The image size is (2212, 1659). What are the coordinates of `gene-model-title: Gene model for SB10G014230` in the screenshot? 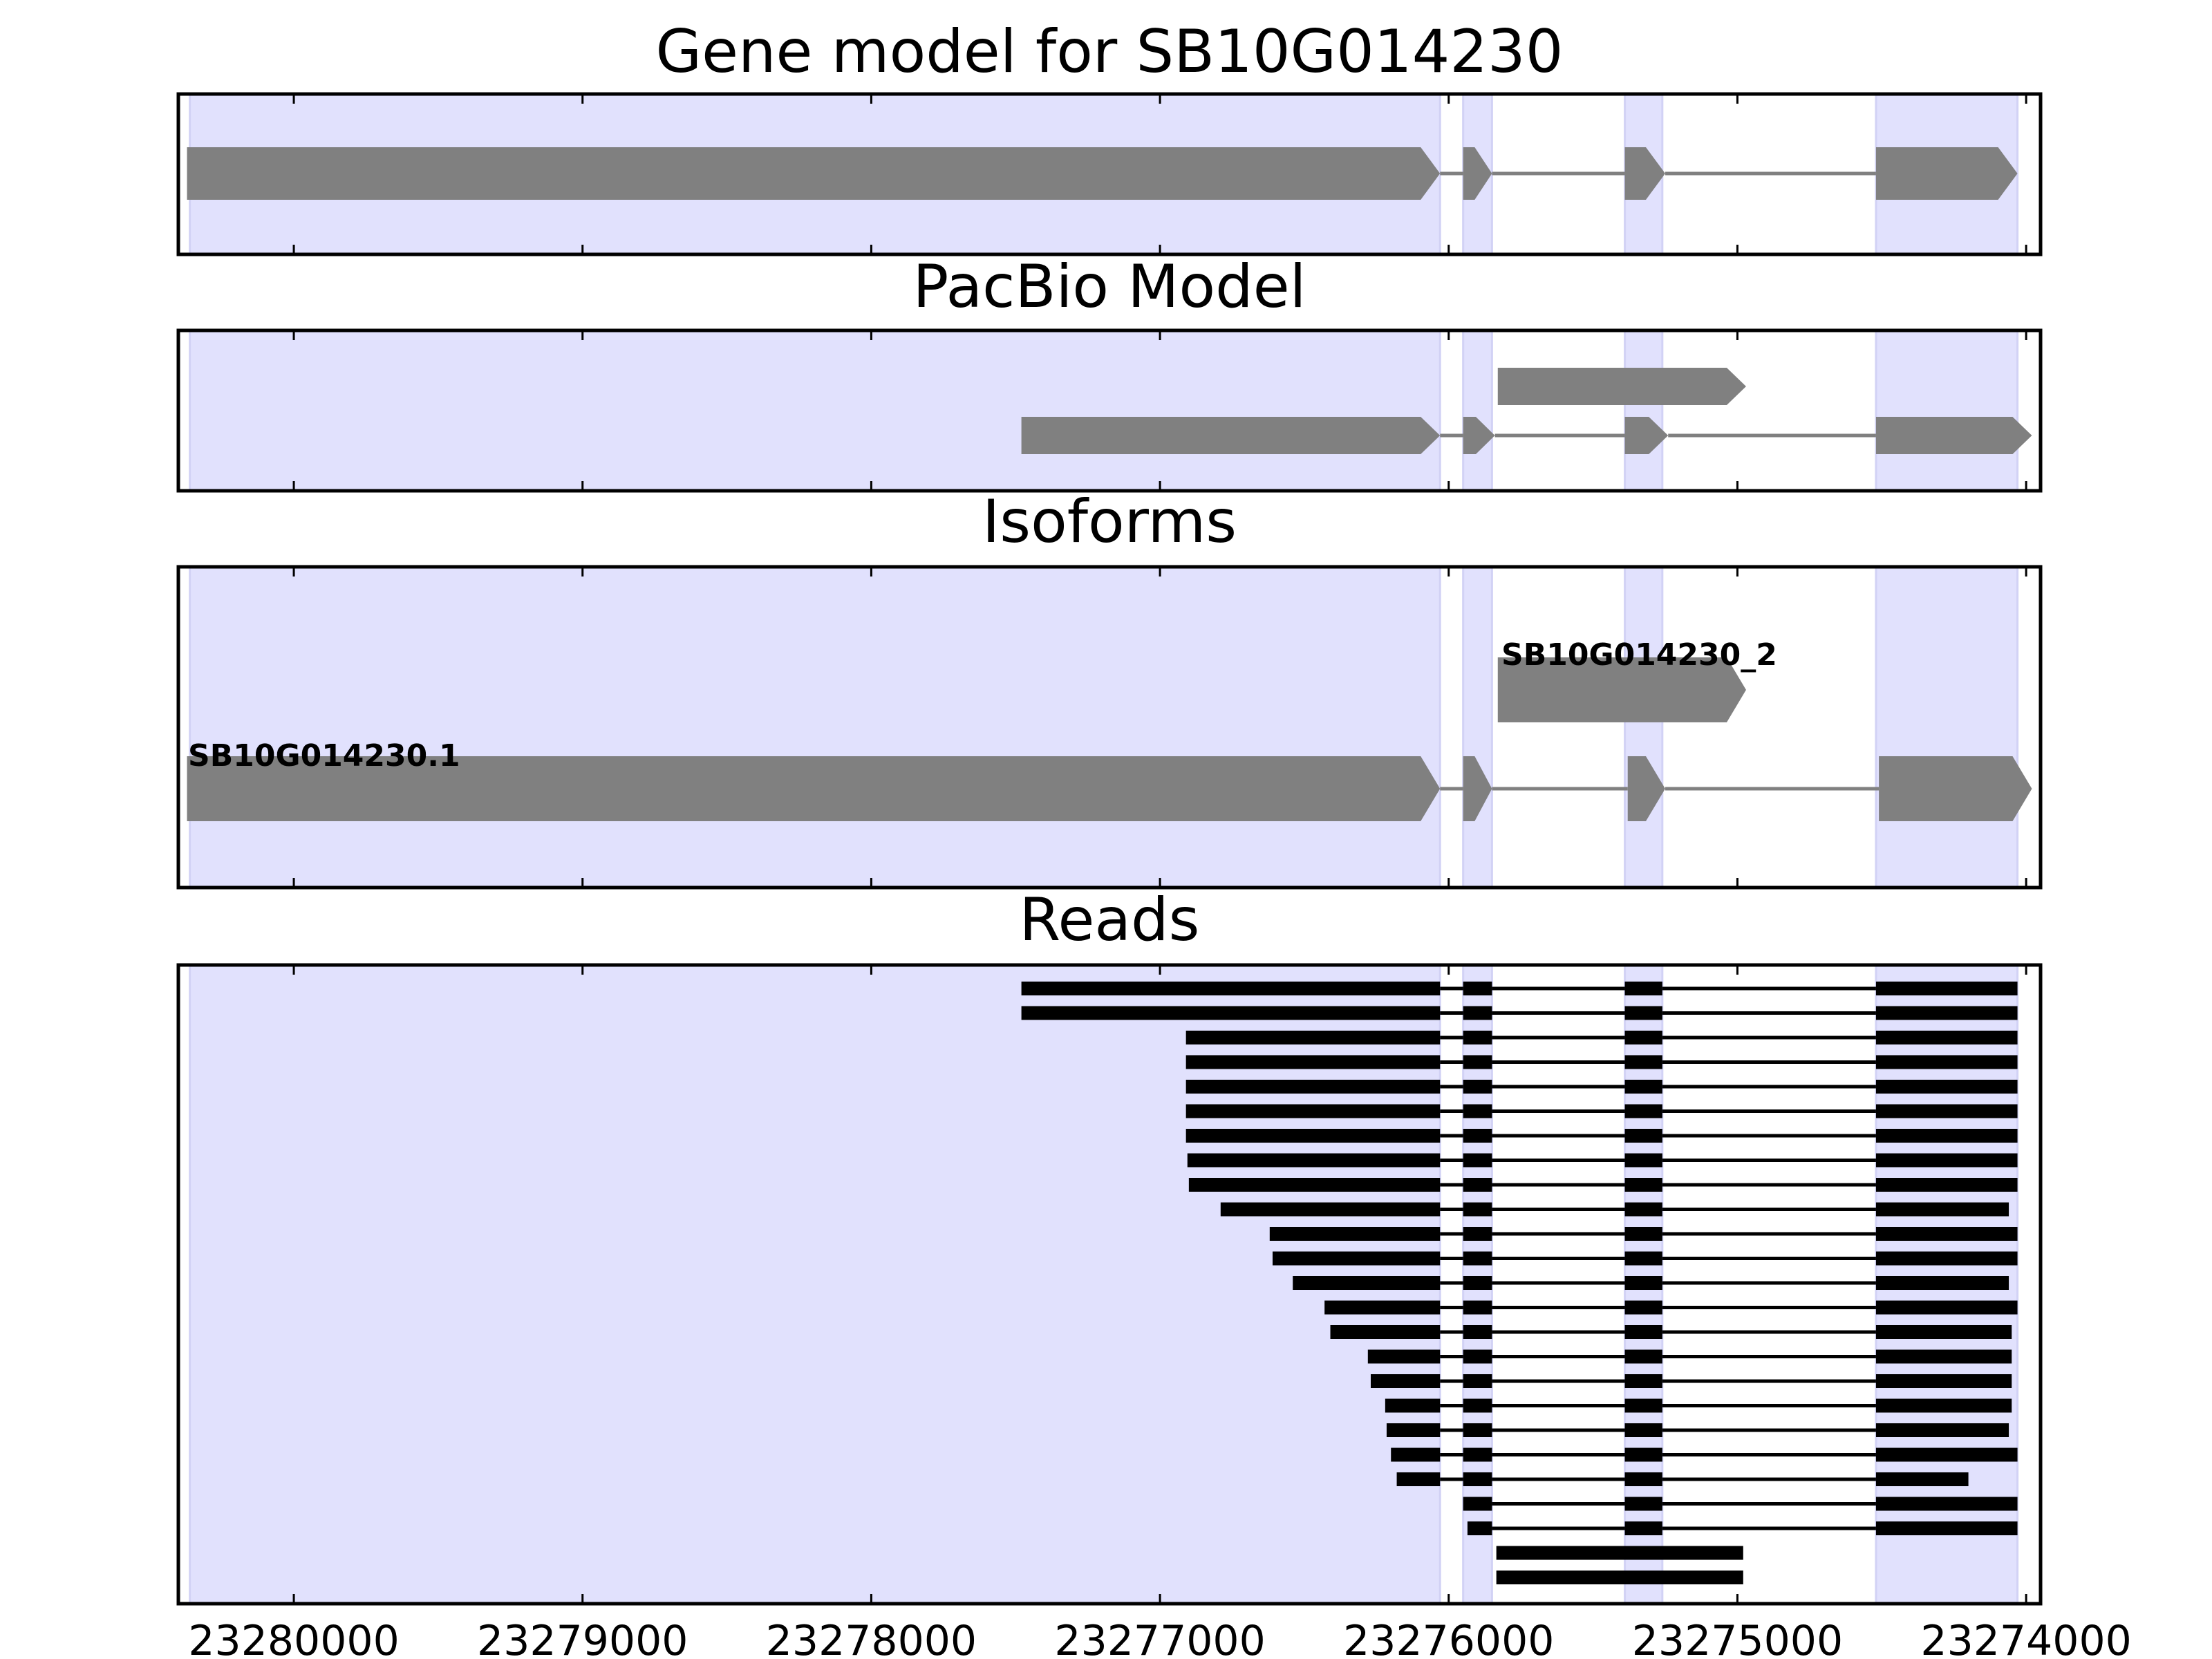 It's located at (1110, 51).